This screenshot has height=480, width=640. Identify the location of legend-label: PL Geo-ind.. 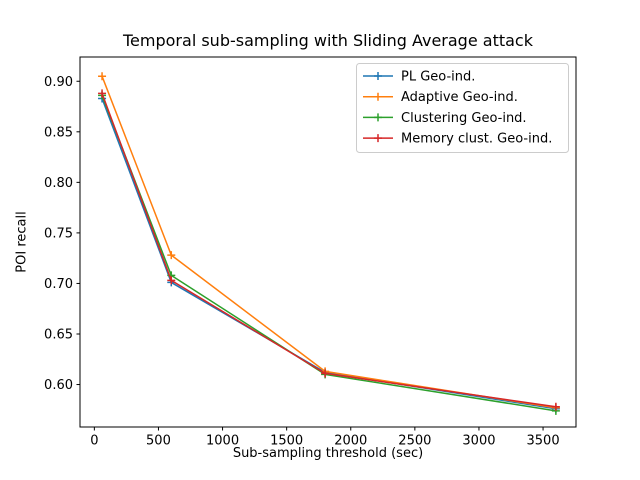
(438, 77).